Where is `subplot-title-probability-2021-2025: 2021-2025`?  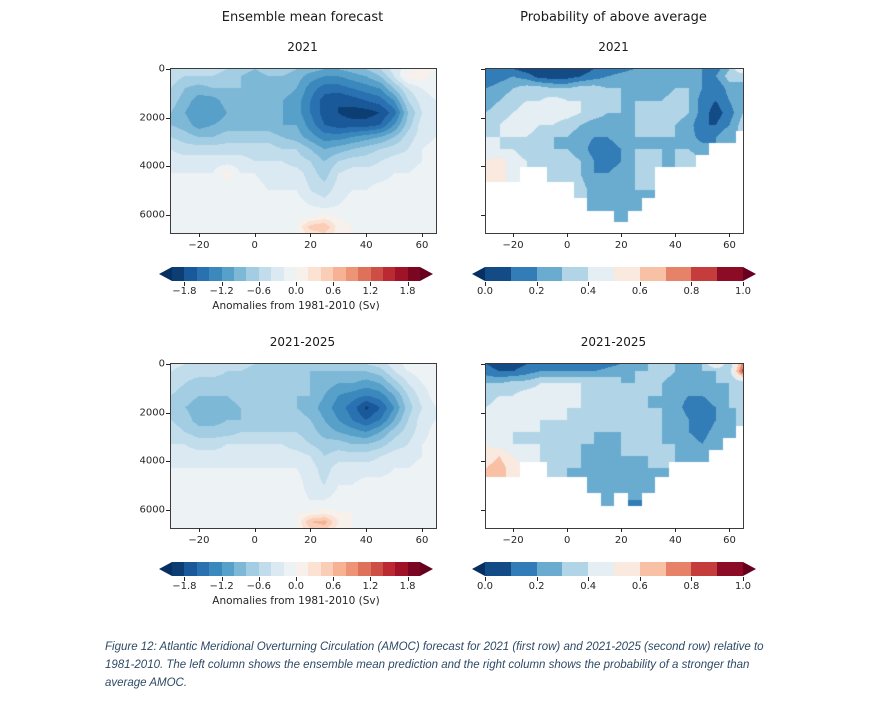 subplot-title-probability-2021-2025: 2021-2025 is located at coordinates (613, 342).